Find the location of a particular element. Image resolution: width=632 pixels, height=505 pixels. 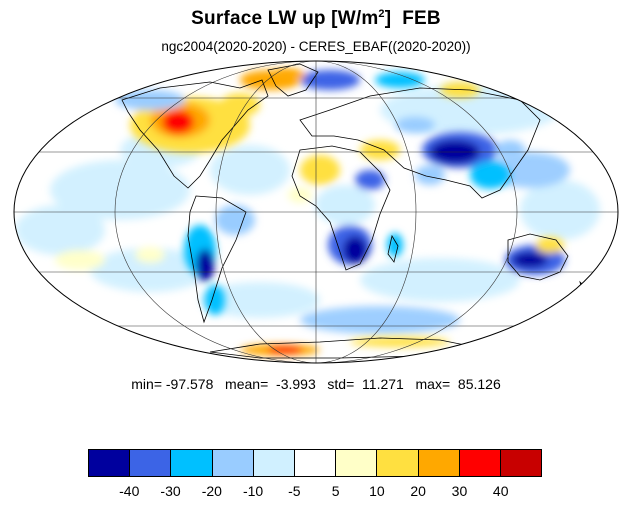

colorbar-tick-label: 20 is located at coordinates (418, 491).